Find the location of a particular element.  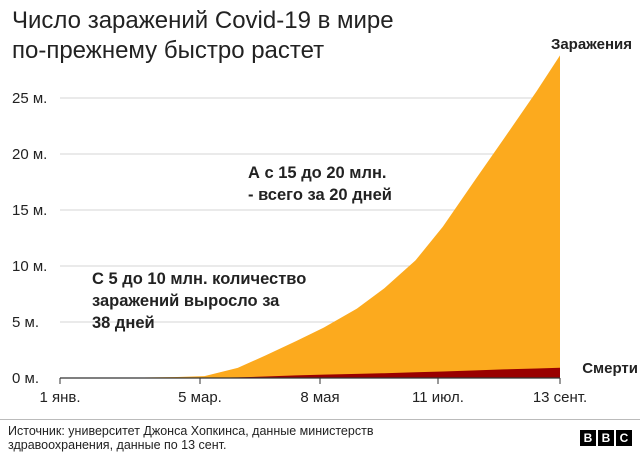

x-tick-label: 11 июл. is located at coordinates (438, 397).